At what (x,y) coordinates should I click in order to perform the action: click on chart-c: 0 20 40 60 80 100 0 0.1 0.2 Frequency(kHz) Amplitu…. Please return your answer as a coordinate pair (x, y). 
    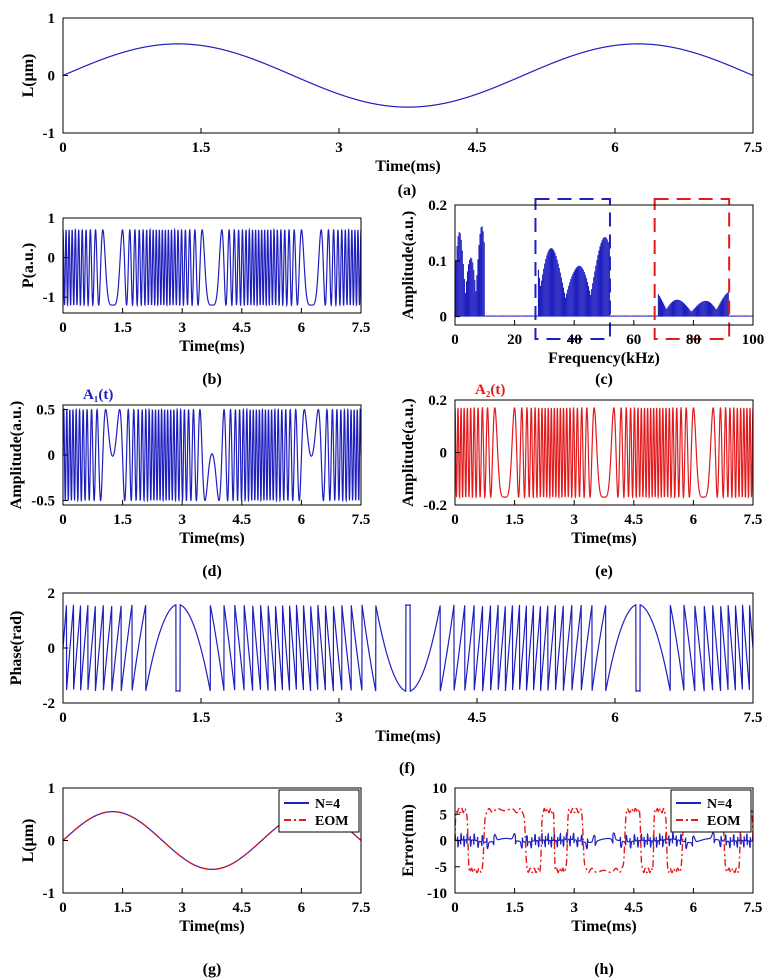
    Looking at the image, I should click on (582, 293).